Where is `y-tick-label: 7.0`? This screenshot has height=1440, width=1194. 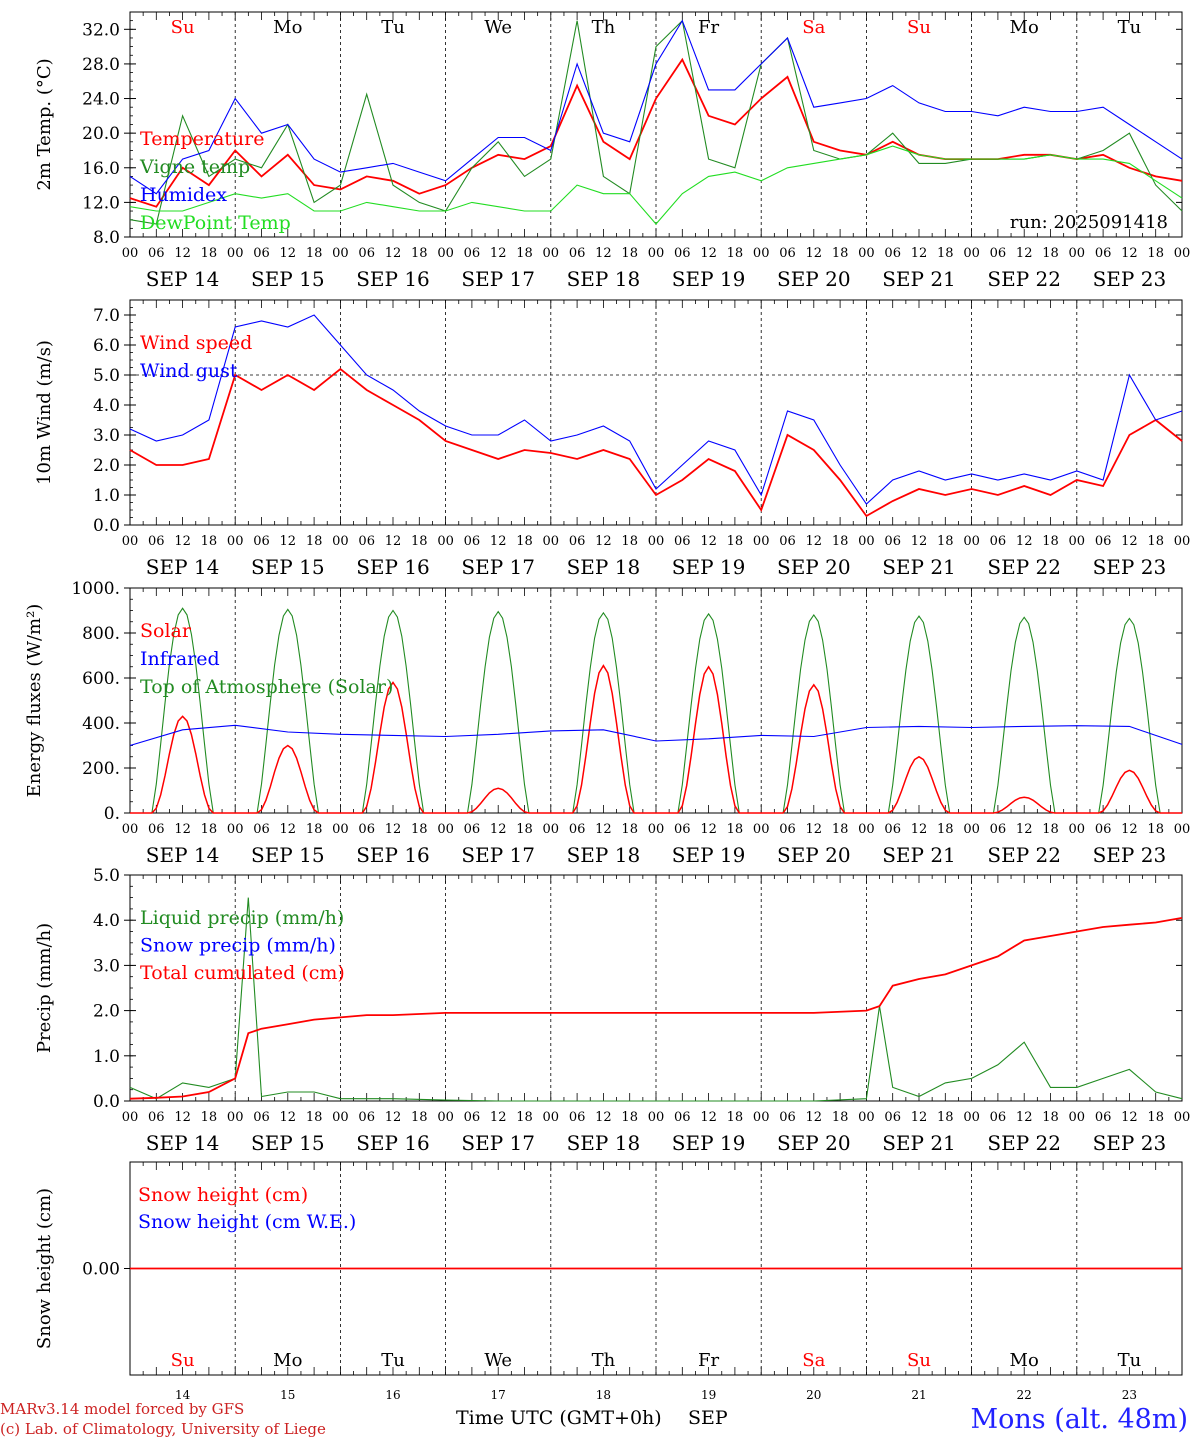 y-tick-label: 7.0 is located at coordinates (106, 316).